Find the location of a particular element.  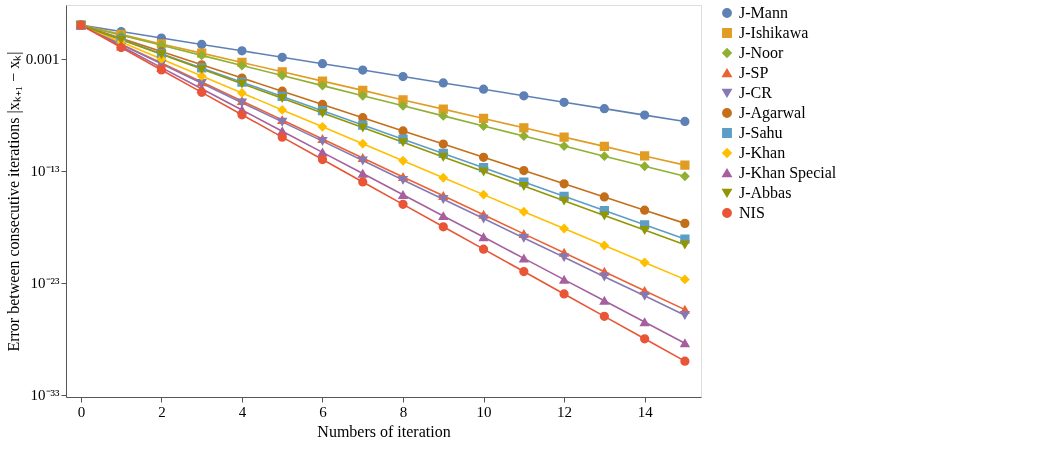

x-tick-label: 2 is located at coordinates (162, 411).